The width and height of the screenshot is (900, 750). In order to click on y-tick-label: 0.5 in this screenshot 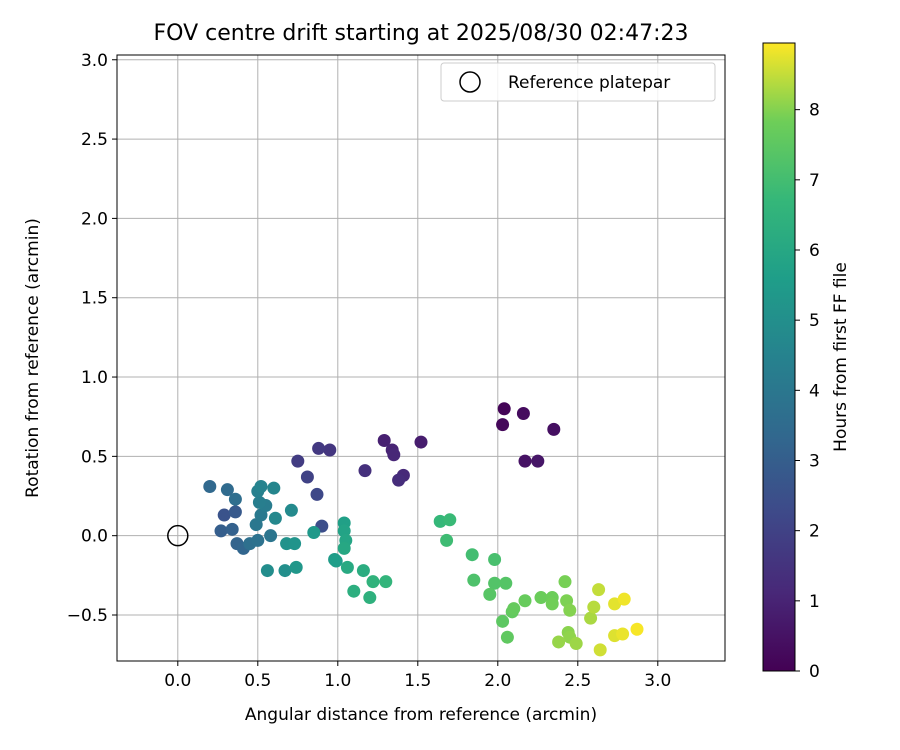, I will do `click(94, 457)`.